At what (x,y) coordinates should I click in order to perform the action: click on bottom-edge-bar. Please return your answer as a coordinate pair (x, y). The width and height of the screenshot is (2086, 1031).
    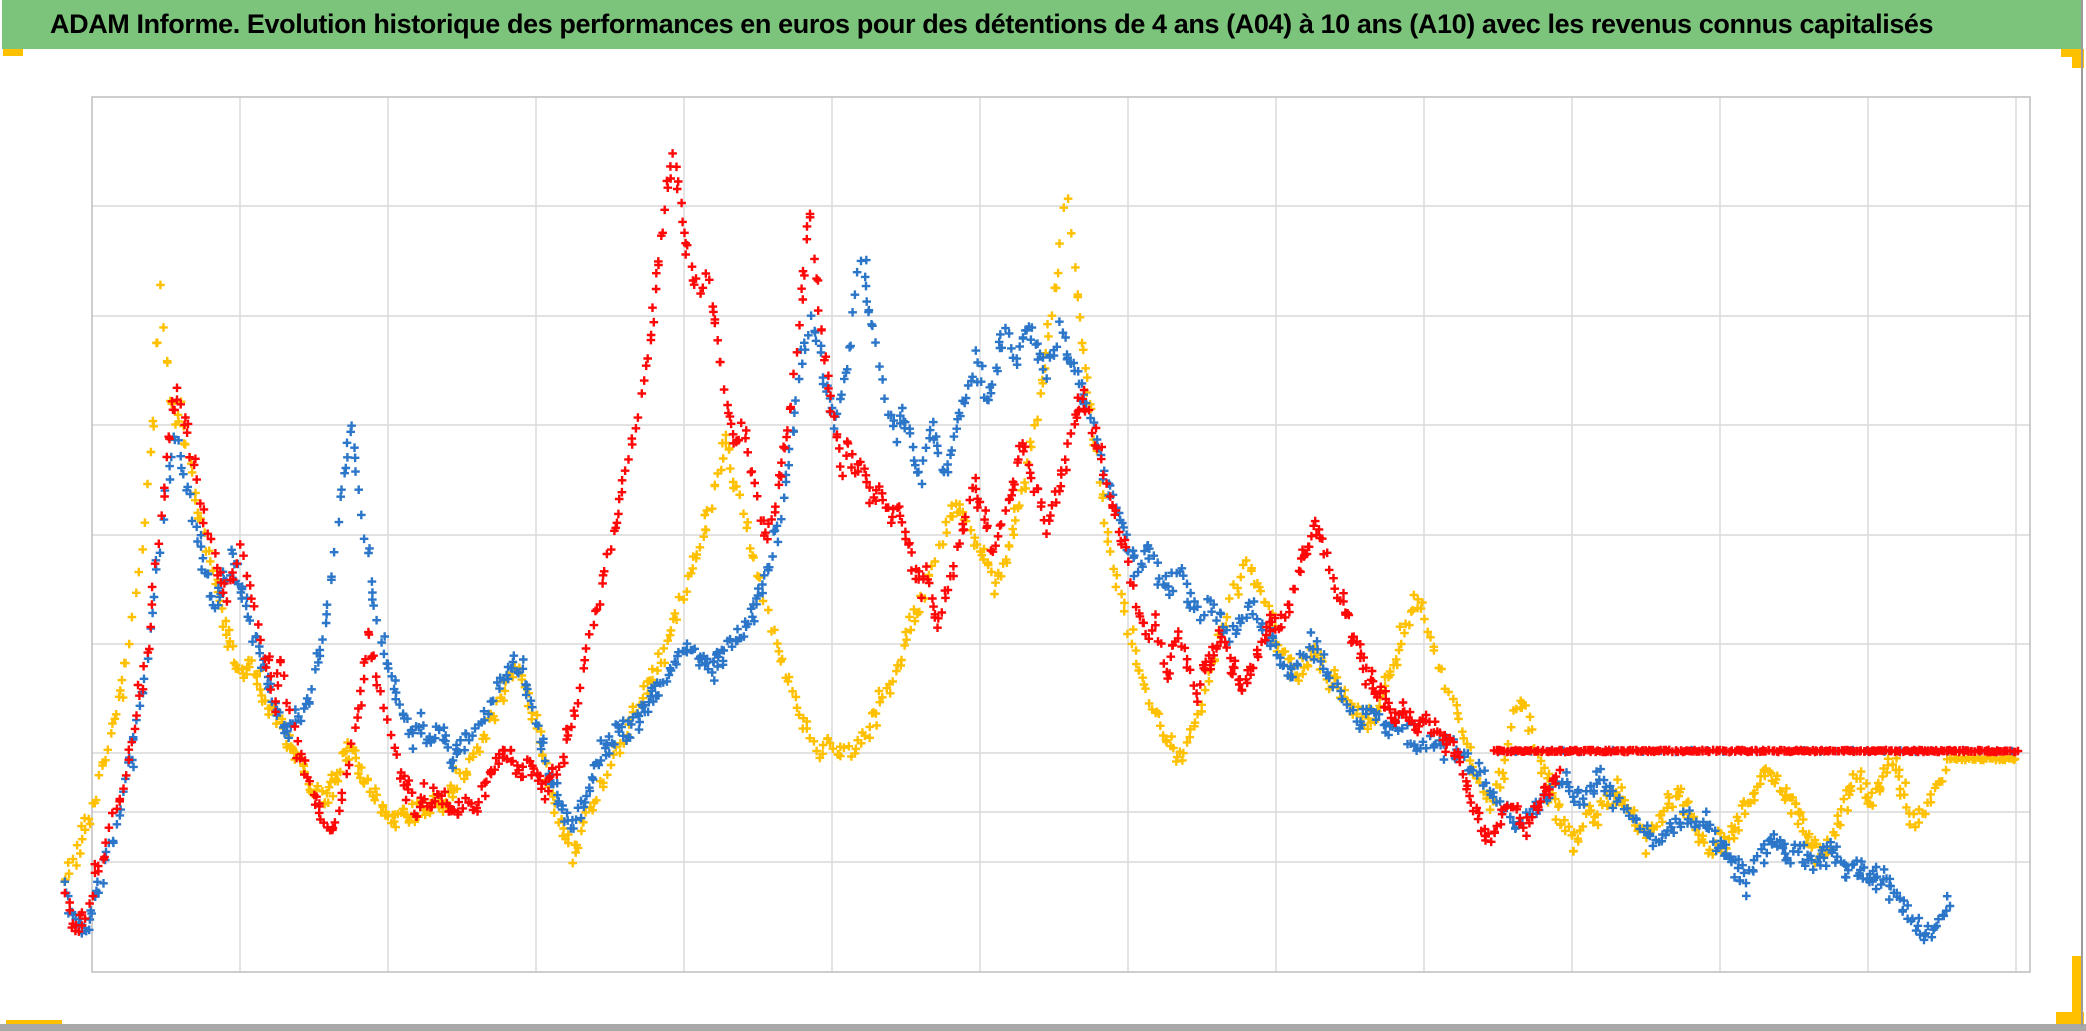
    Looking at the image, I should click on (1043, 1027).